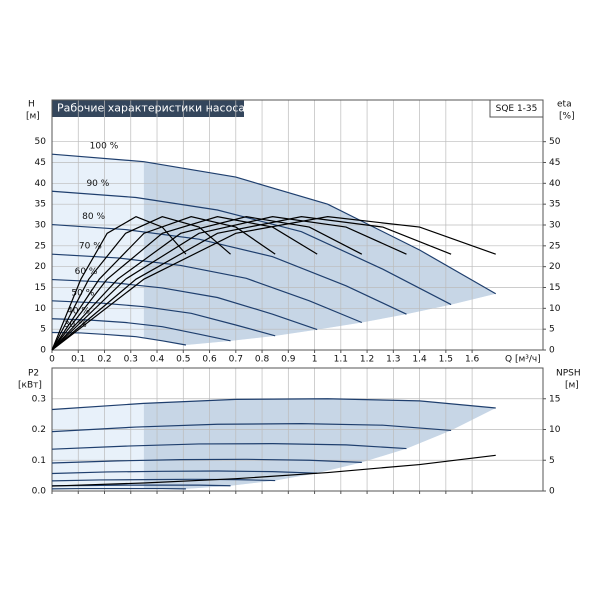  I want to click on y2-tick-label: 35, so click(554, 205).